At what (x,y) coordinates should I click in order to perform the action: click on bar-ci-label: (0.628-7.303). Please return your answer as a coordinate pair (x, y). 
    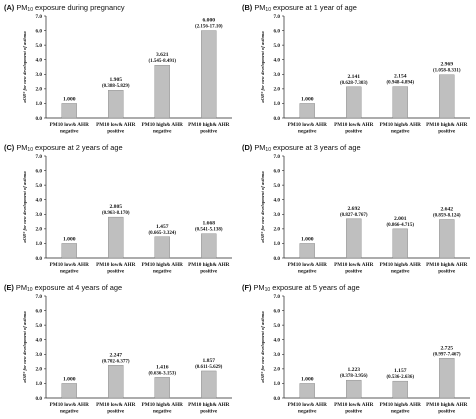
    Looking at the image, I should click on (354, 83).